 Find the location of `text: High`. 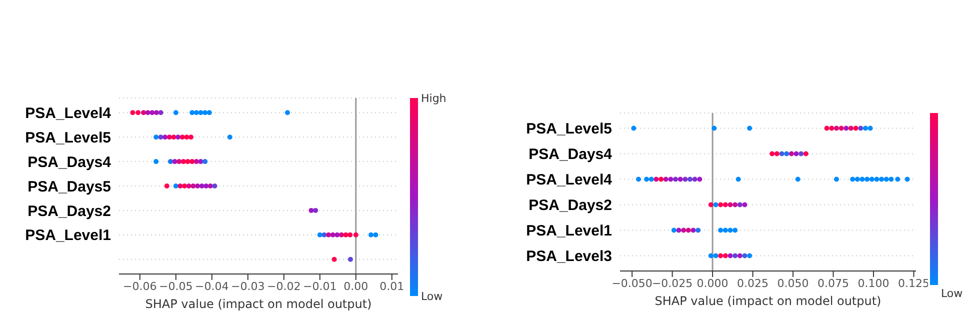

text: High is located at coordinates (433, 98).